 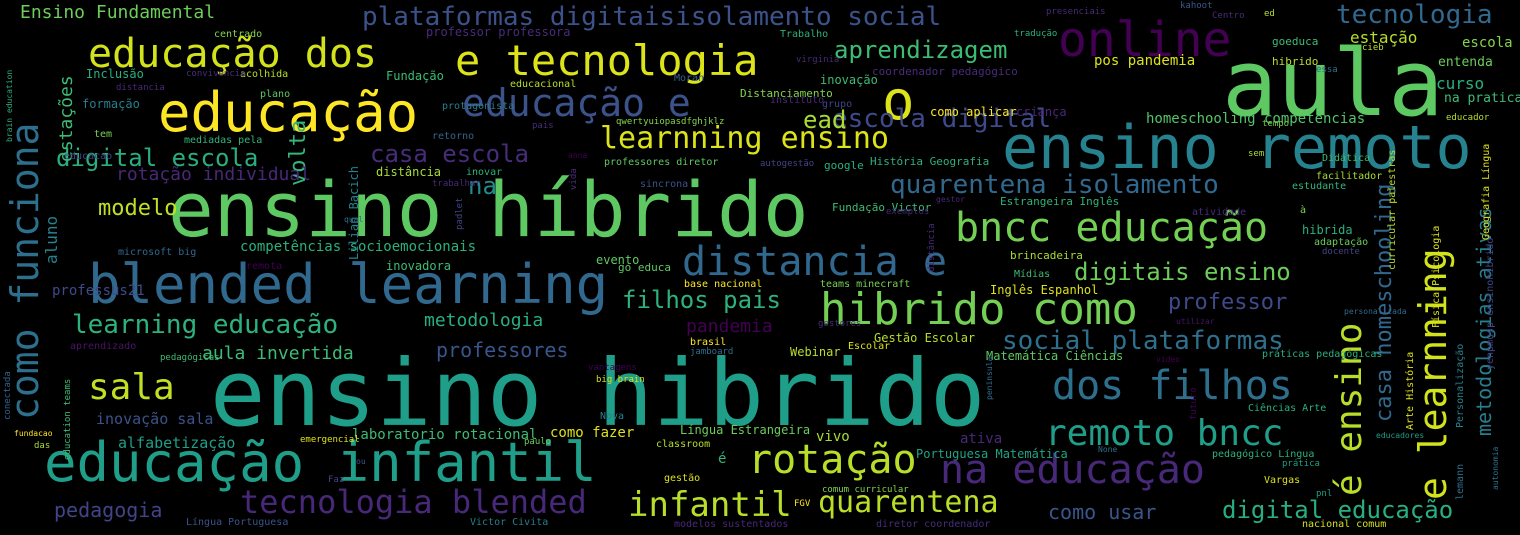 What do you see at coordinates (1282, 480) in the screenshot?
I see `cloud-word: Vargas` at bounding box center [1282, 480].